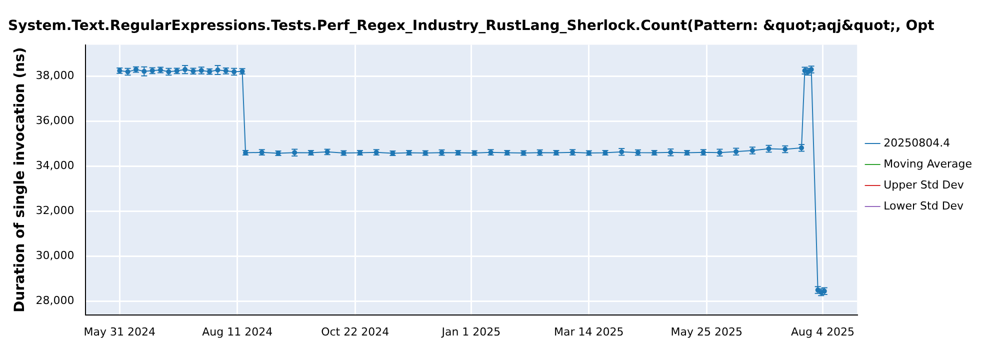 Image resolution: width=1000 pixels, height=350 pixels. Describe the element at coordinates (55, 211) in the screenshot. I see `y-tick-label: 32,000` at that location.